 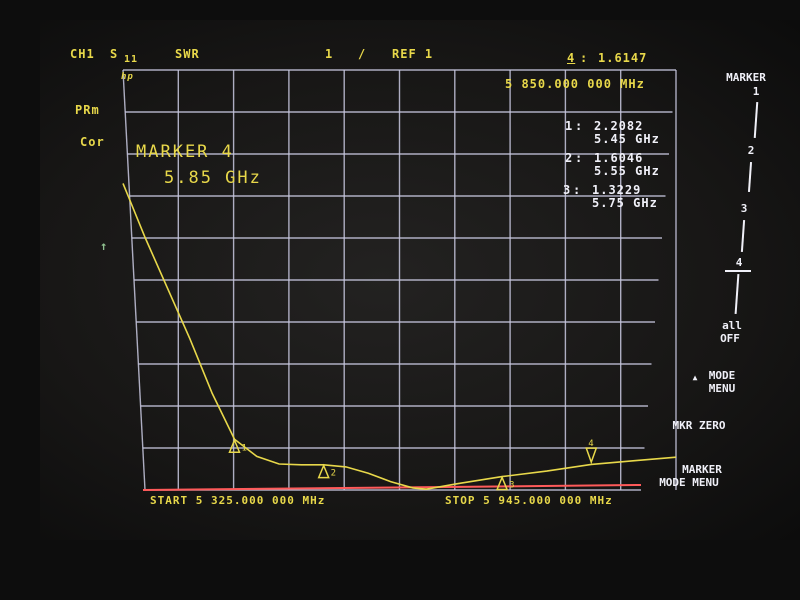 What do you see at coordinates (591, 456) in the screenshot?
I see `marker-4-icon` at bounding box center [591, 456].